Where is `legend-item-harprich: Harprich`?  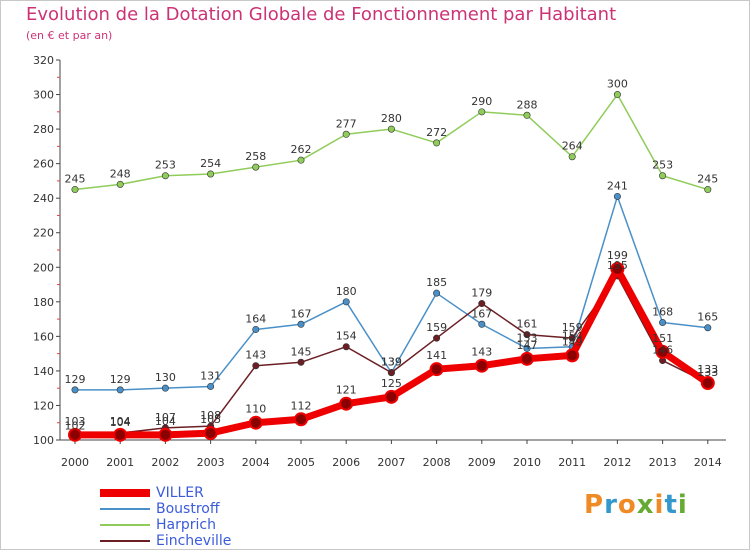 legend-item-harprich: Harprich is located at coordinates (165, 525).